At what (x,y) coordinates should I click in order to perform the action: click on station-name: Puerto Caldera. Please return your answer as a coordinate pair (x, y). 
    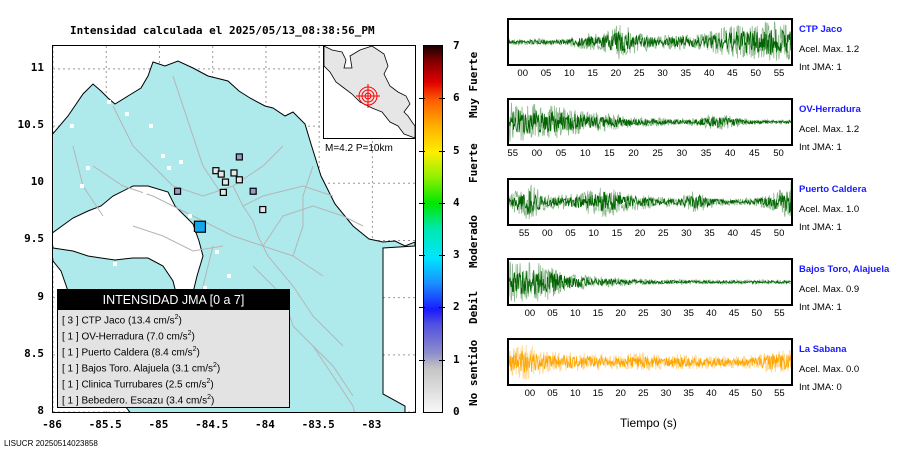
    Looking at the image, I should click on (833, 189).